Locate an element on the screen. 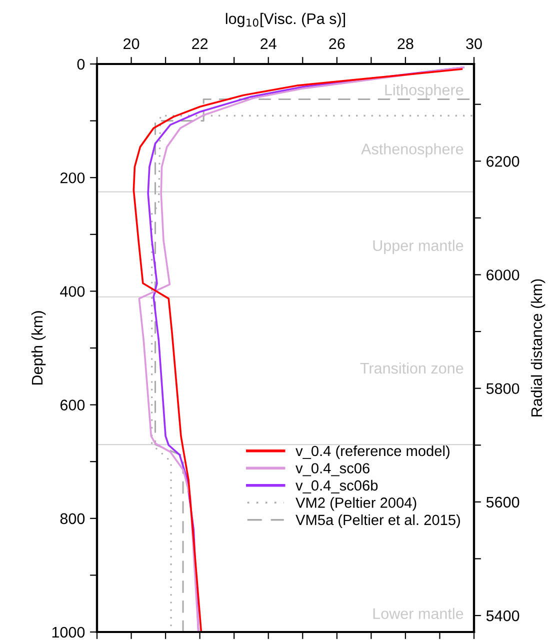 The height and width of the screenshot is (640, 556). legend-label: VM5a (Peltier et al. 2015) is located at coordinates (378, 521).